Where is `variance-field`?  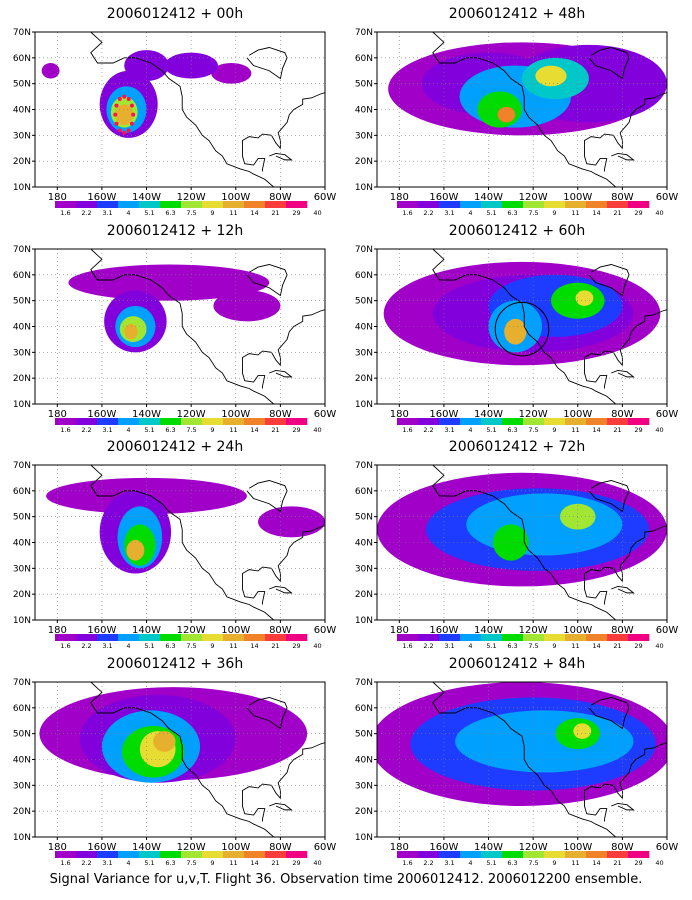 variance-field is located at coordinates (522, 529).